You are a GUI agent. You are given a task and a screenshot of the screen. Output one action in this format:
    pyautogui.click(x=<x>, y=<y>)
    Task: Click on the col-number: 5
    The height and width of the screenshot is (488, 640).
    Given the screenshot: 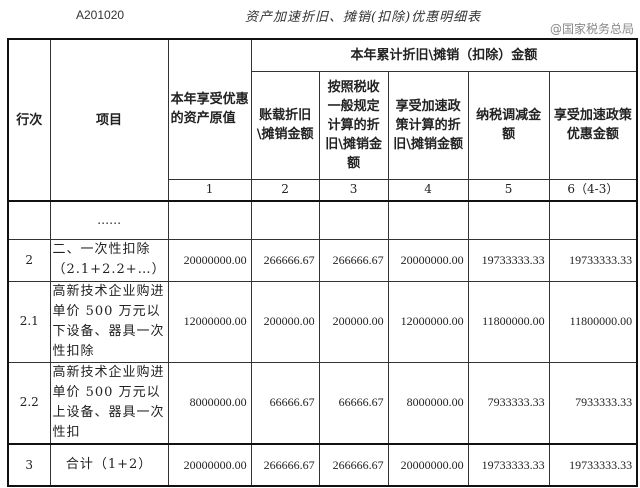 What is the action you would take?
    pyautogui.click(x=508, y=190)
    